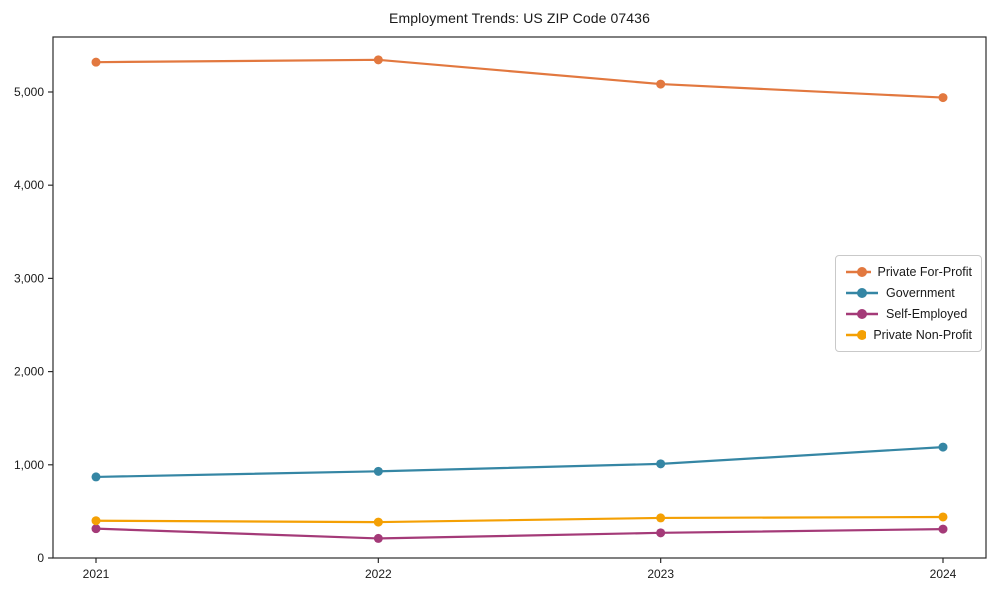 This screenshot has width=1000, height=600. I want to click on y-tick-label: 4,000, so click(29, 185).